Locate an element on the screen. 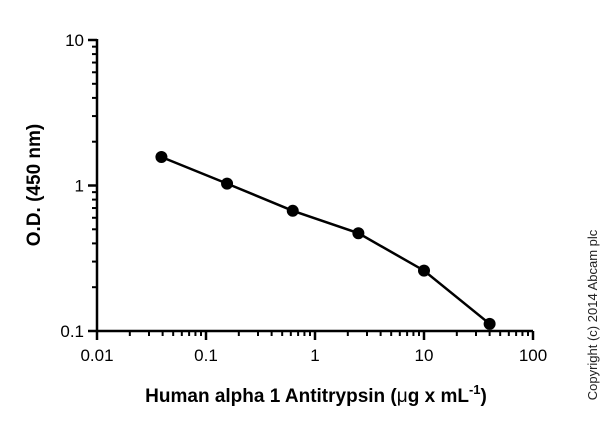  x-tick-label: 0.1 is located at coordinates (206, 355).